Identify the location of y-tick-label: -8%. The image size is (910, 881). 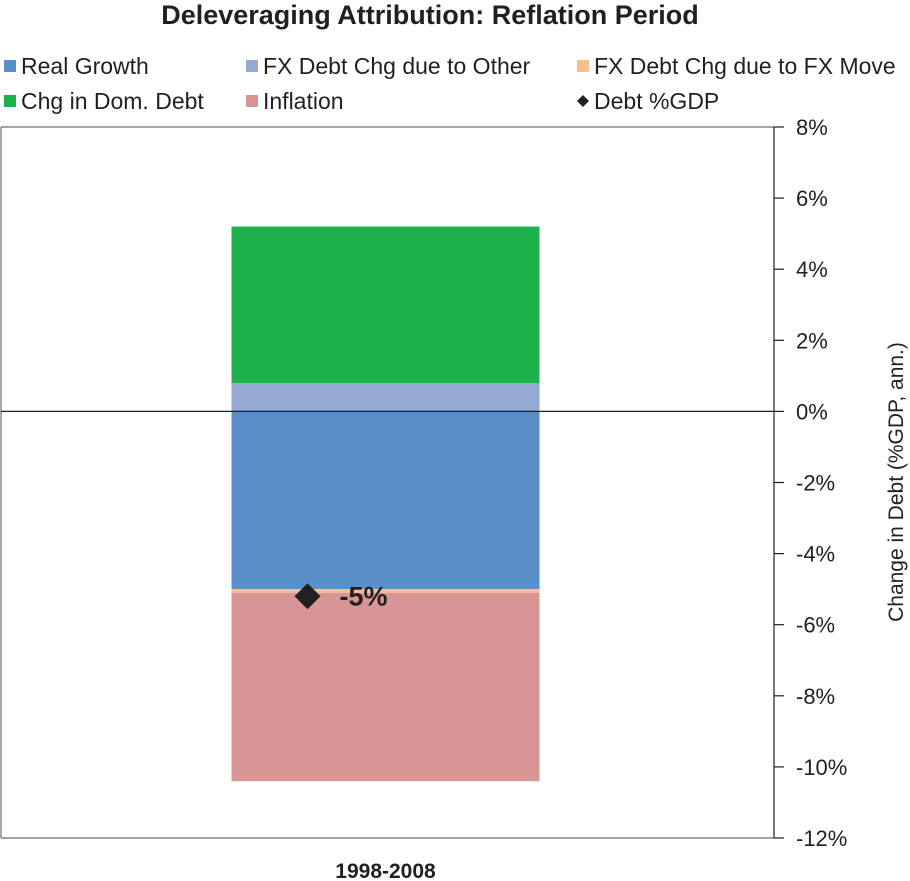
(815, 696).